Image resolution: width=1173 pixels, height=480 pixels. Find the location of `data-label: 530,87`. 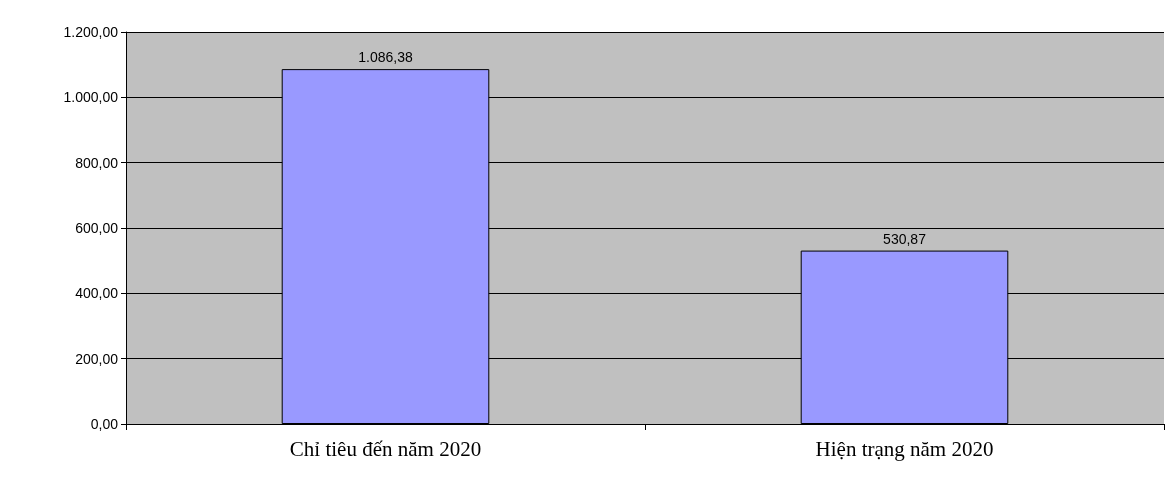

data-label: 530,87 is located at coordinates (905, 238).